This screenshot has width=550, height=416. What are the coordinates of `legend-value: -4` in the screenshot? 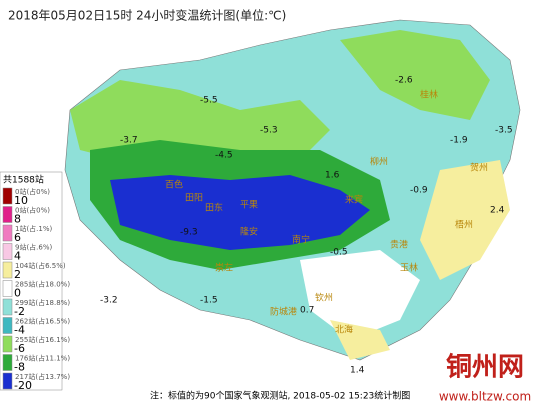 It's located at (19, 330).